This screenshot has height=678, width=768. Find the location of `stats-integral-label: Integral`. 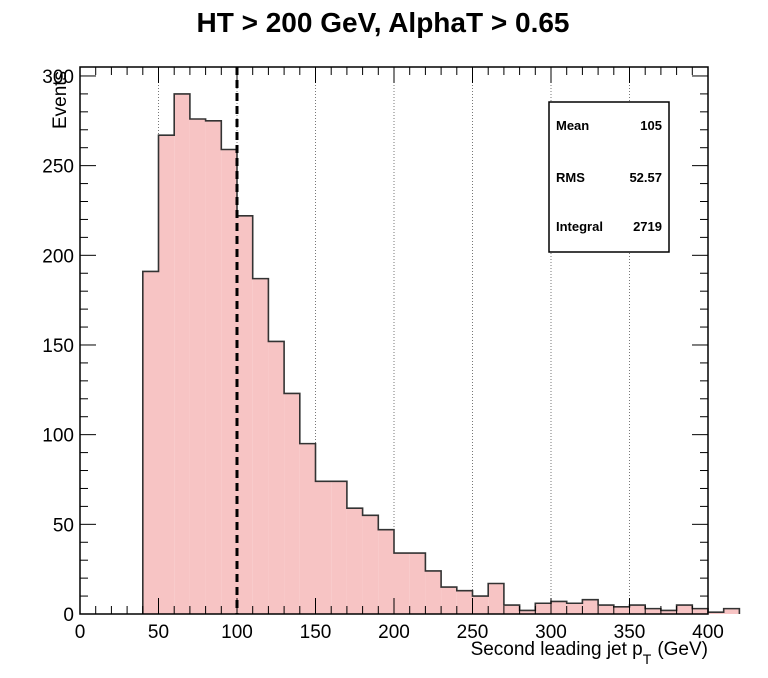

stats-integral-label: Integral is located at coordinates (579, 226).